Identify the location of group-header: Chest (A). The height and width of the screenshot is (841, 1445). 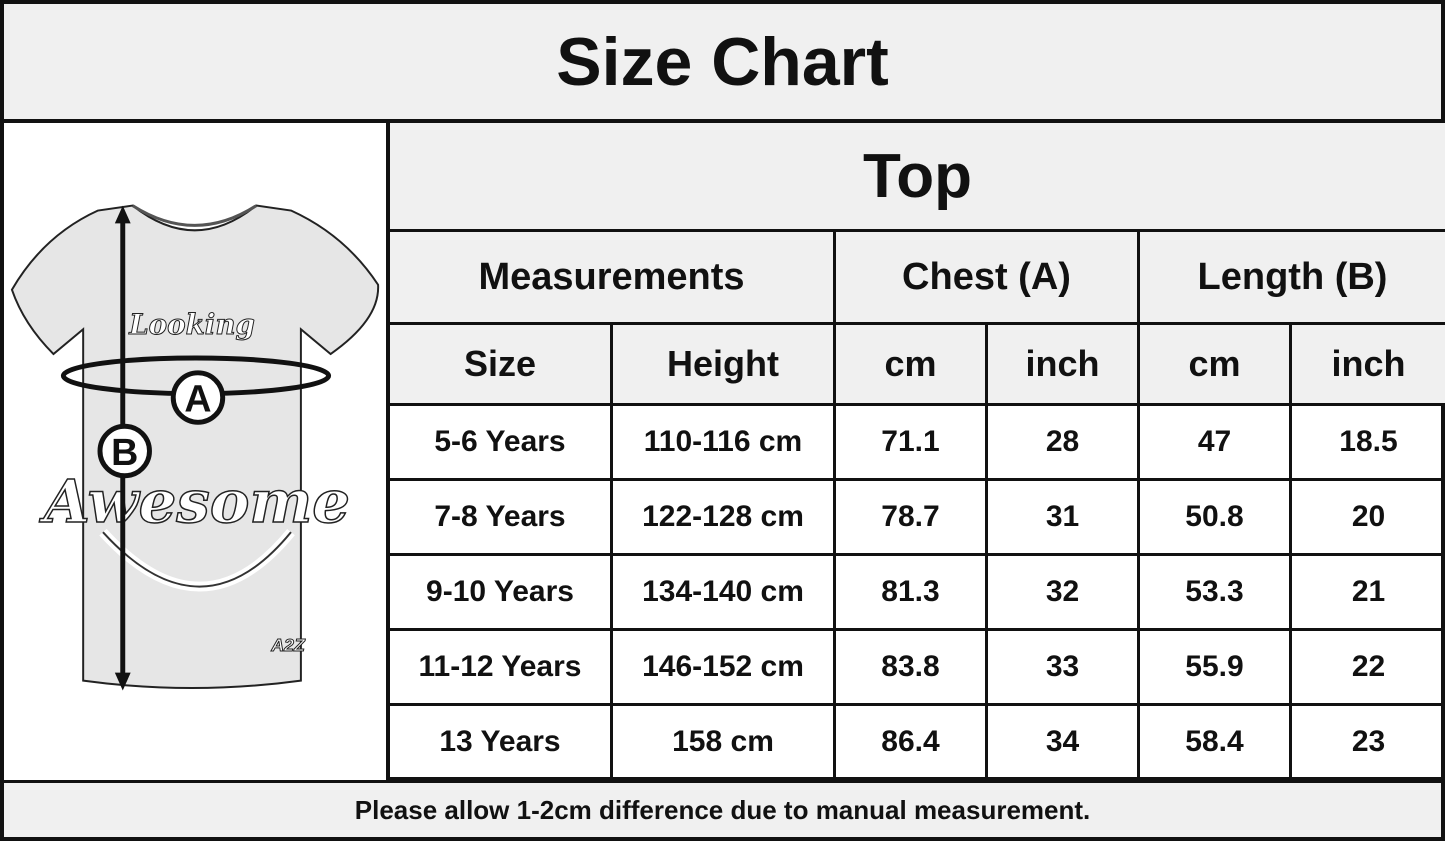
(988, 278).